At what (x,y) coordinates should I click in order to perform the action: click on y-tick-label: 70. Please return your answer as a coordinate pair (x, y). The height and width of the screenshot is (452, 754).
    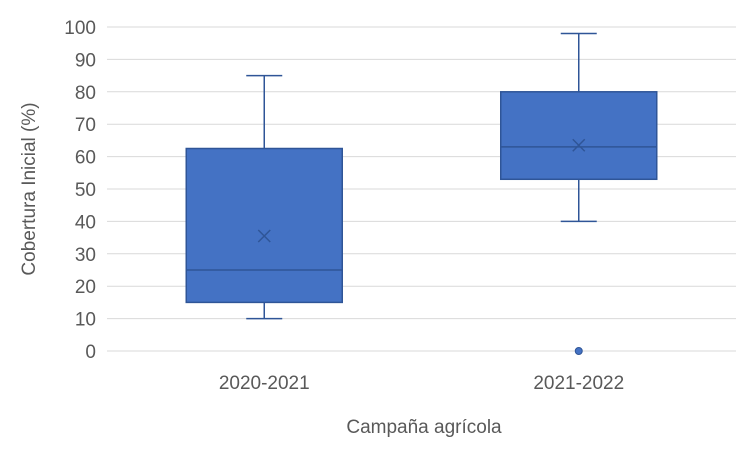
    Looking at the image, I should click on (85, 125).